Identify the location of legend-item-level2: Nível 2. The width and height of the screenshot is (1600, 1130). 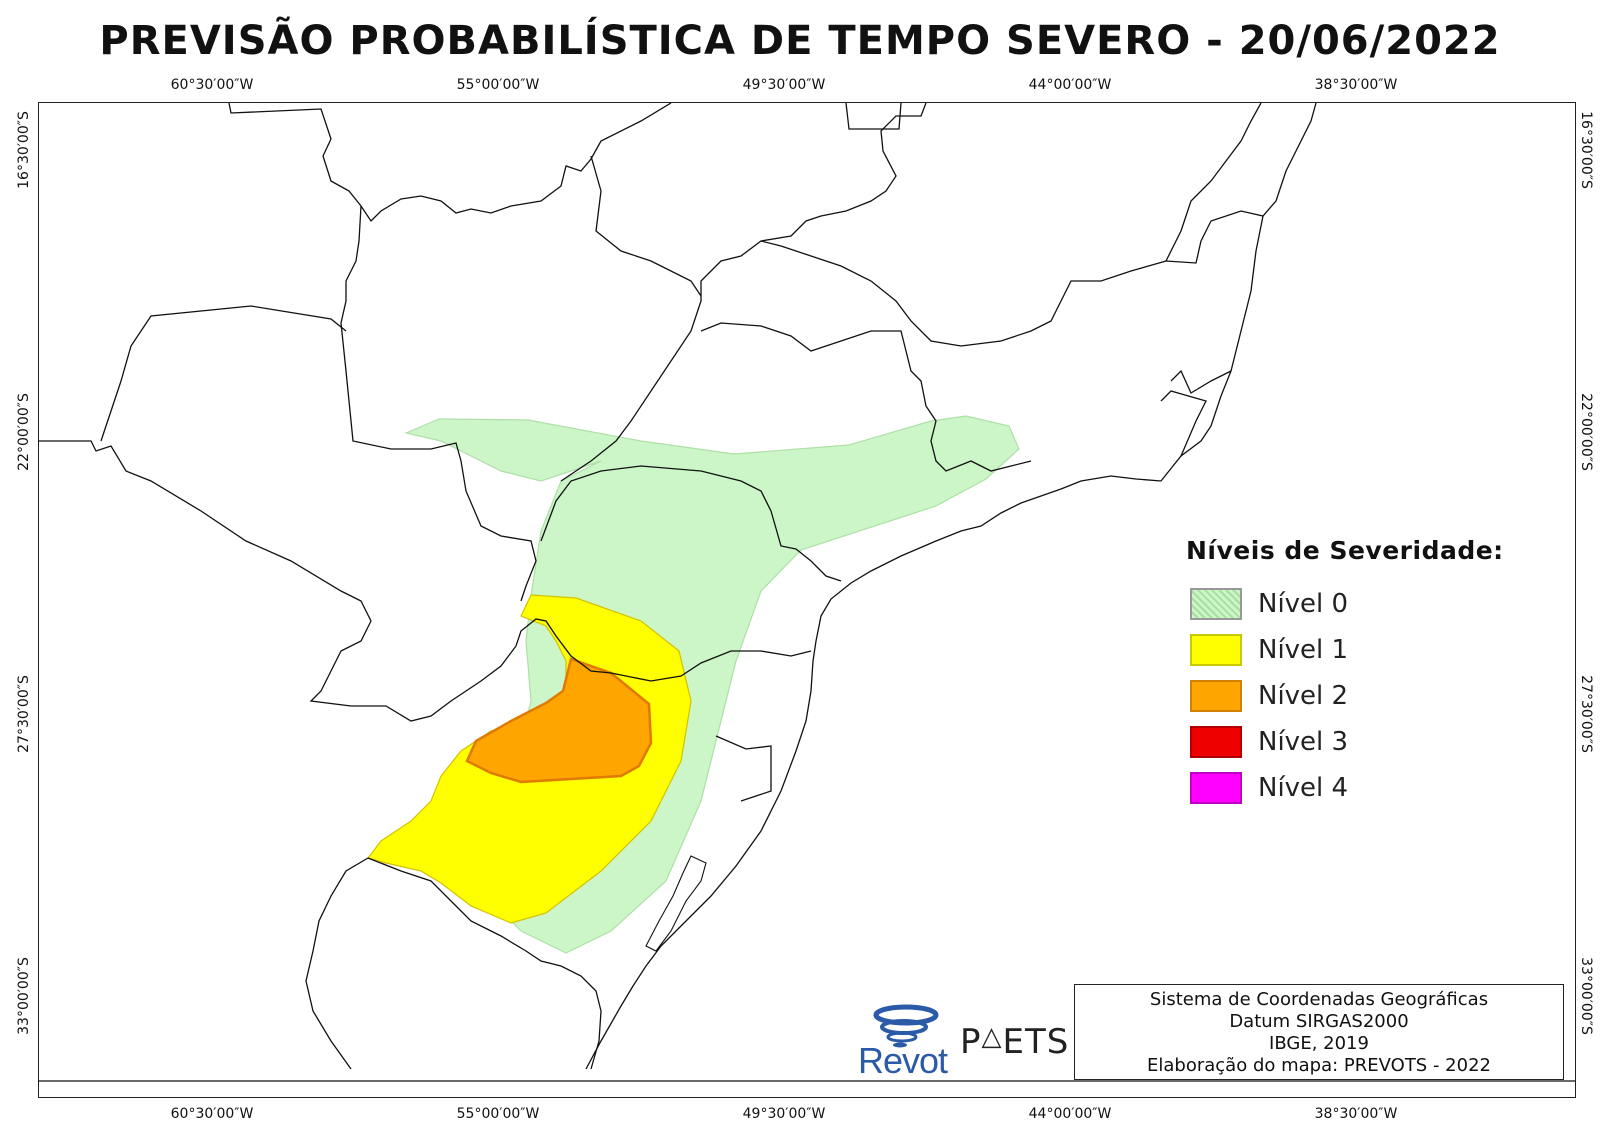
(1358, 696).